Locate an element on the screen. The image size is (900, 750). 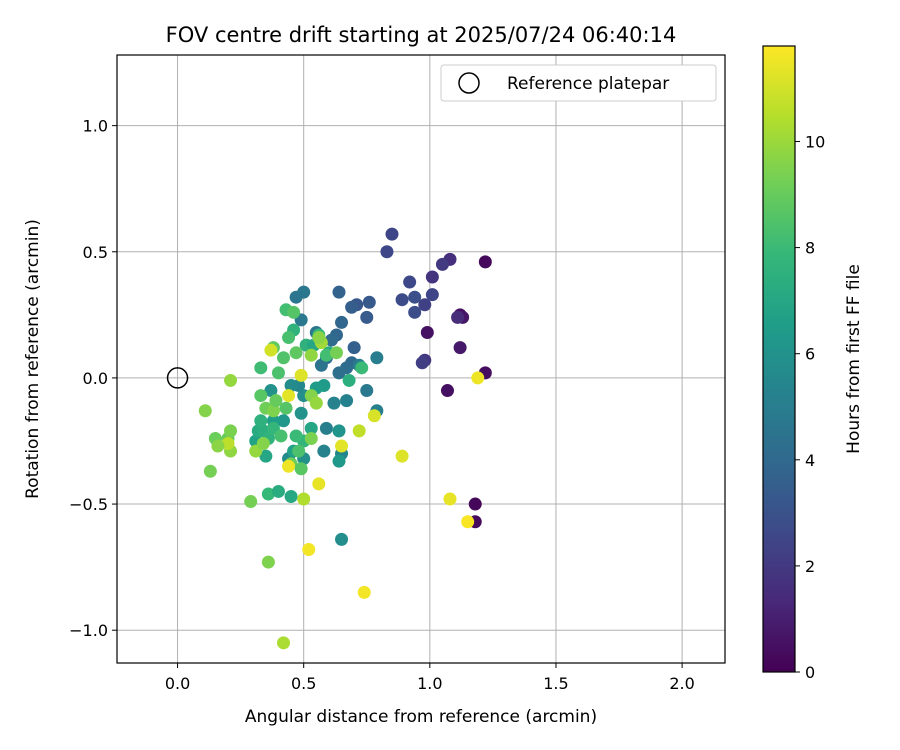
y-tick-label: −1.0 is located at coordinates (88, 630).